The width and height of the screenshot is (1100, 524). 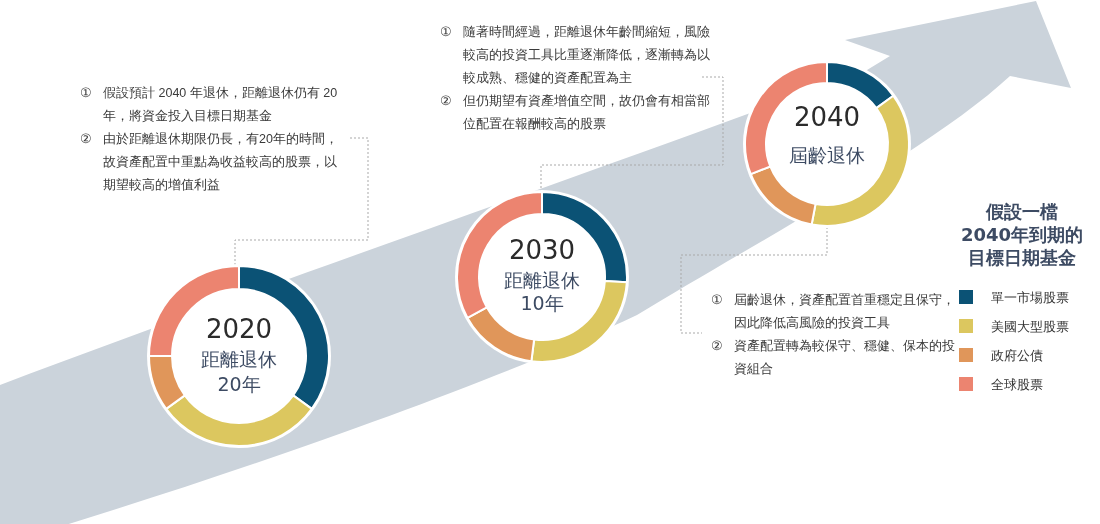 What do you see at coordinates (239, 371) in the screenshot?
I see `text: 距離退休 20年` at bounding box center [239, 371].